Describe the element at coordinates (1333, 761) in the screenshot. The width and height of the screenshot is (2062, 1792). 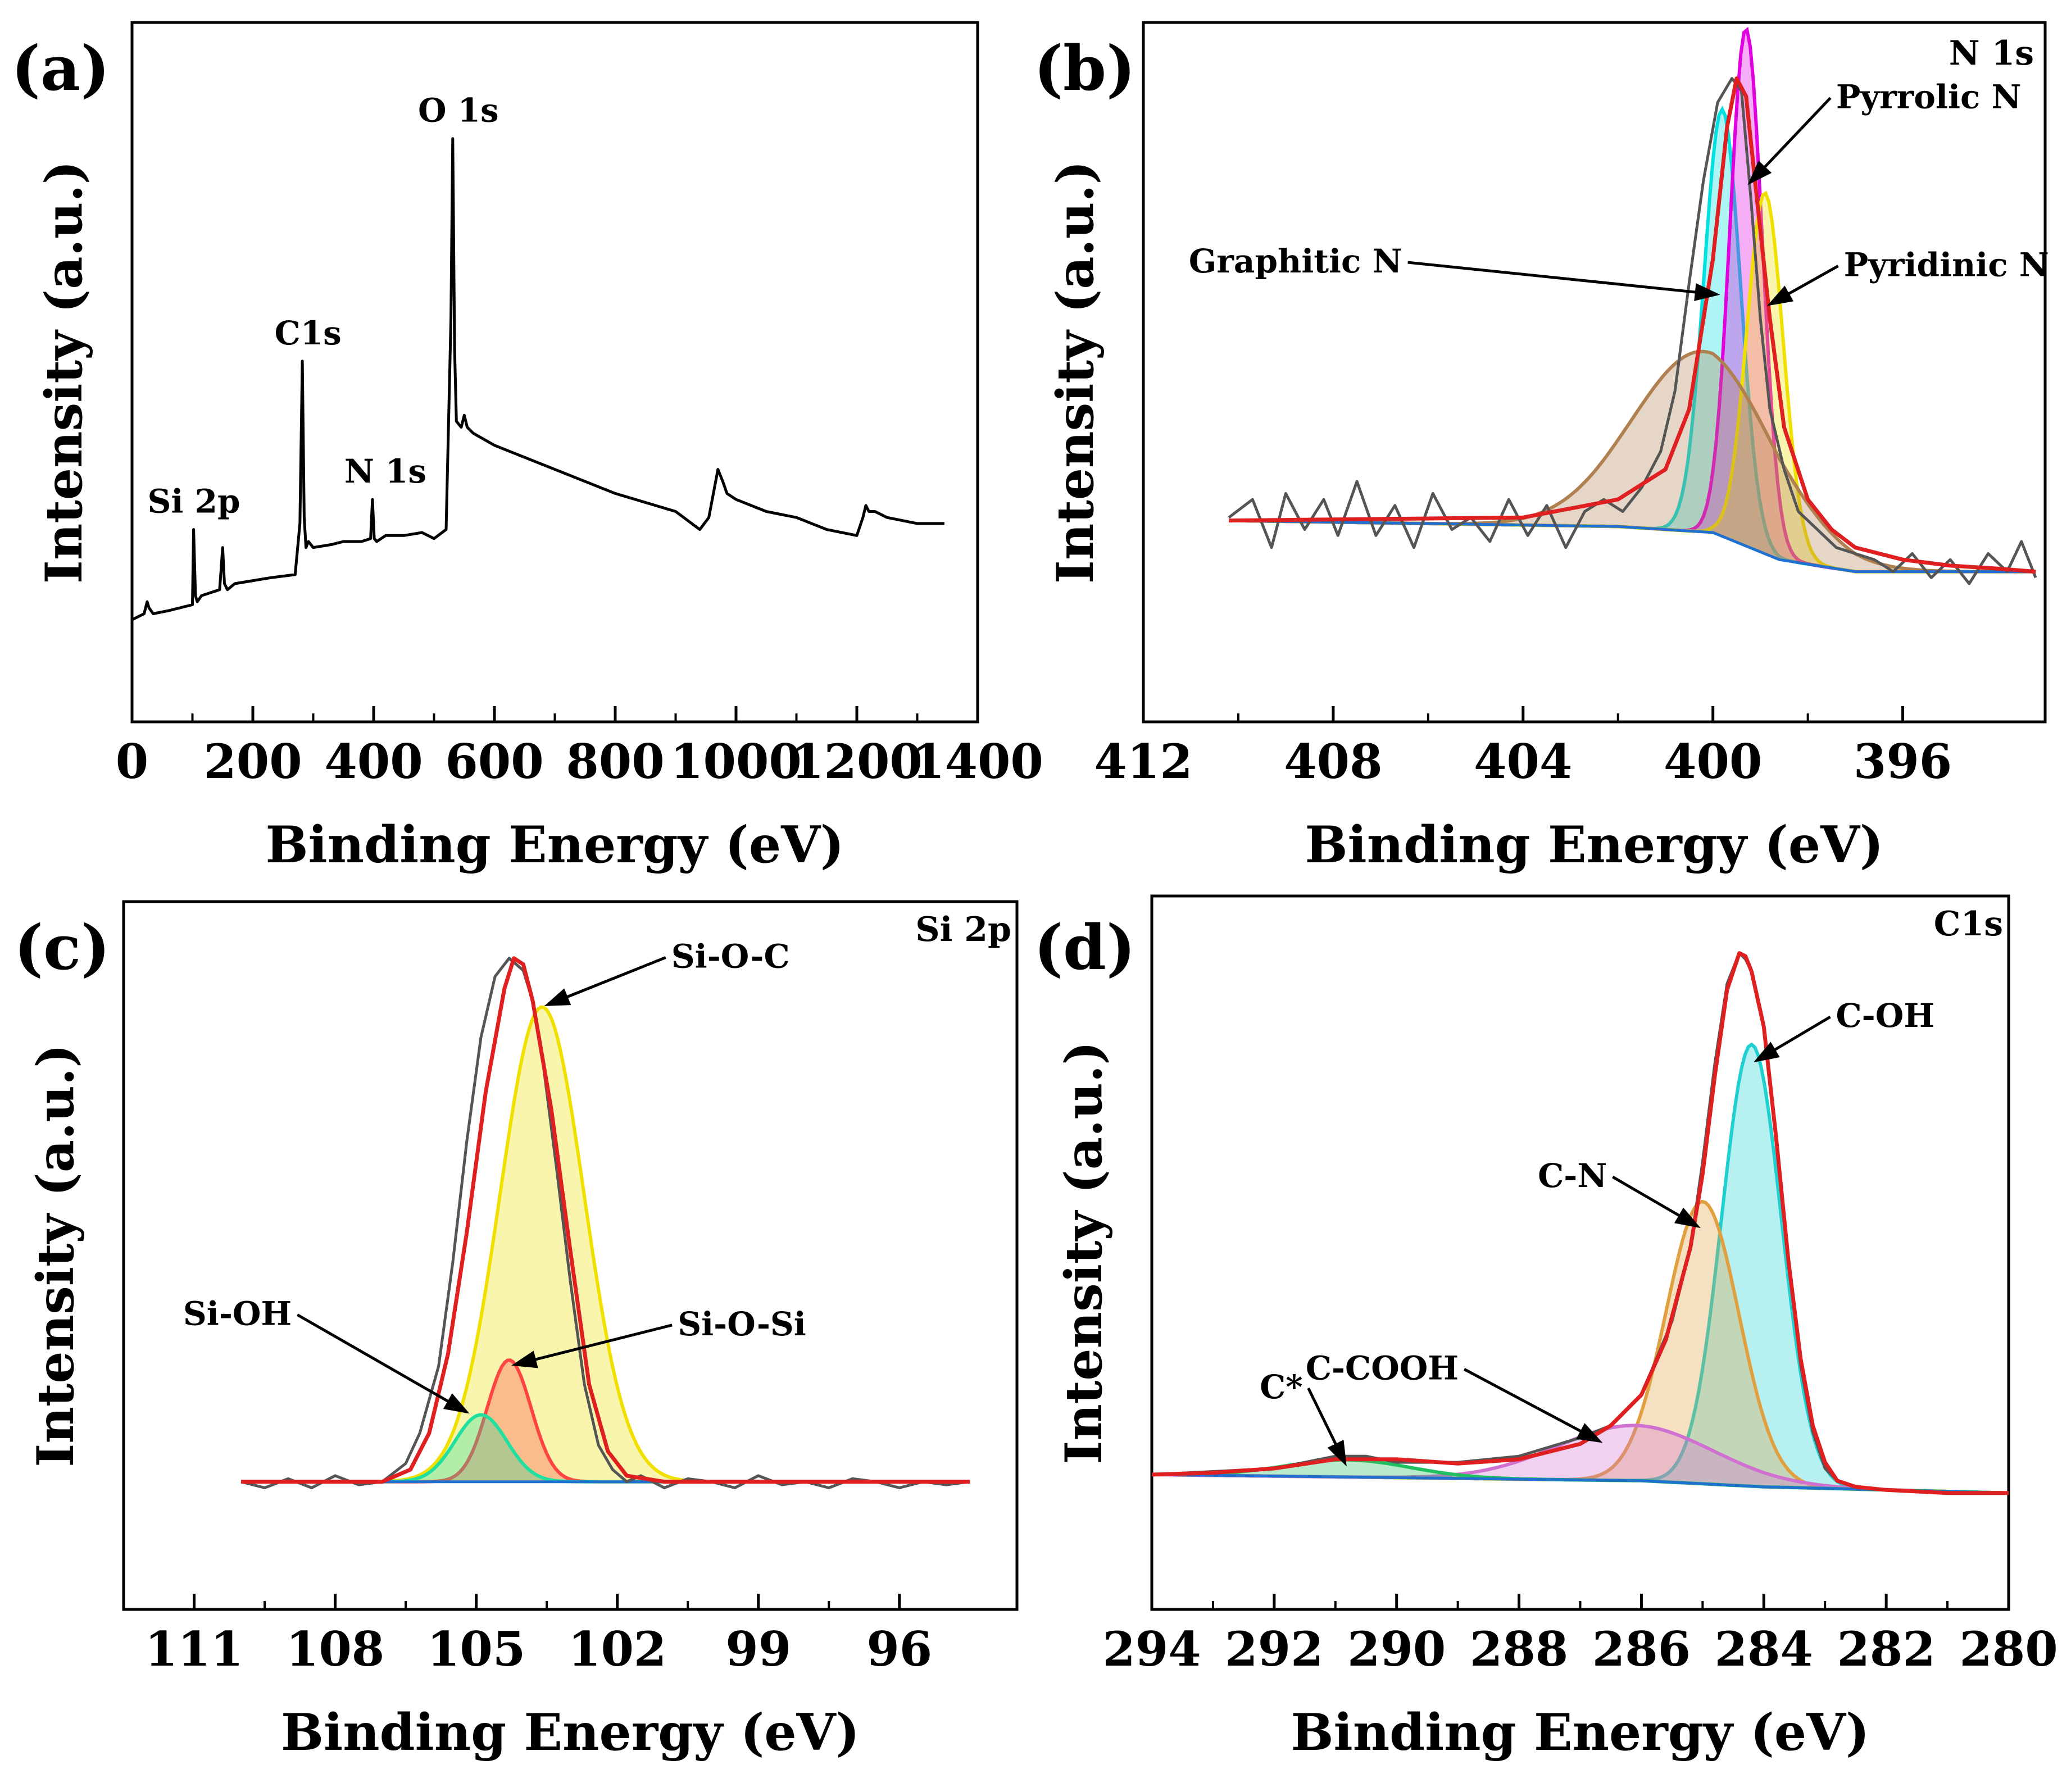
I see `x-tick-label: 408` at that location.